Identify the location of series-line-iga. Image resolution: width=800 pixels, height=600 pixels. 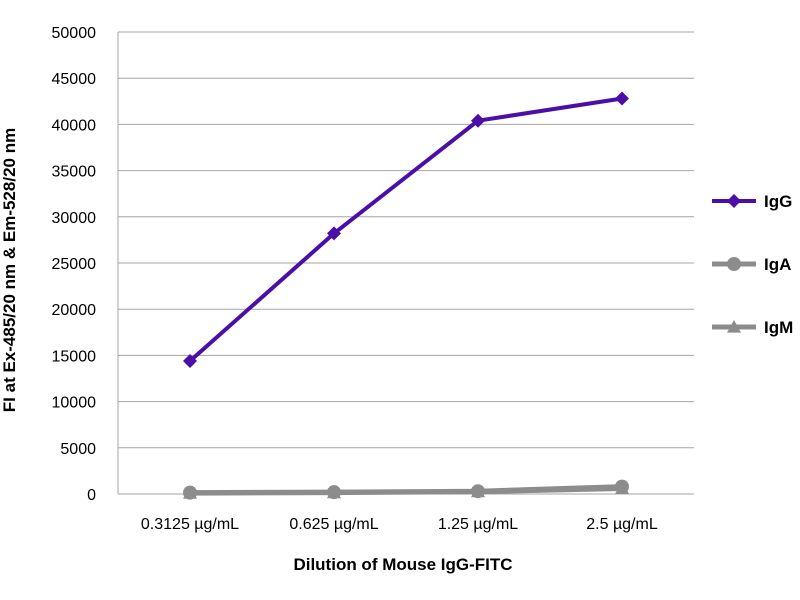
(406, 490).